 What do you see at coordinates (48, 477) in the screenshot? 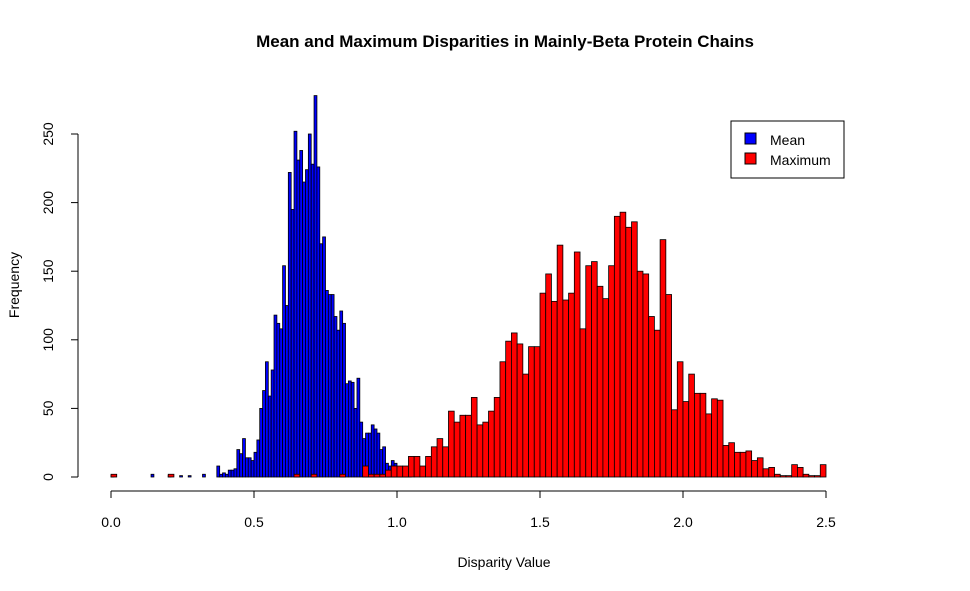
I see `y-tick-label: 0` at bounding box center [48, 477].